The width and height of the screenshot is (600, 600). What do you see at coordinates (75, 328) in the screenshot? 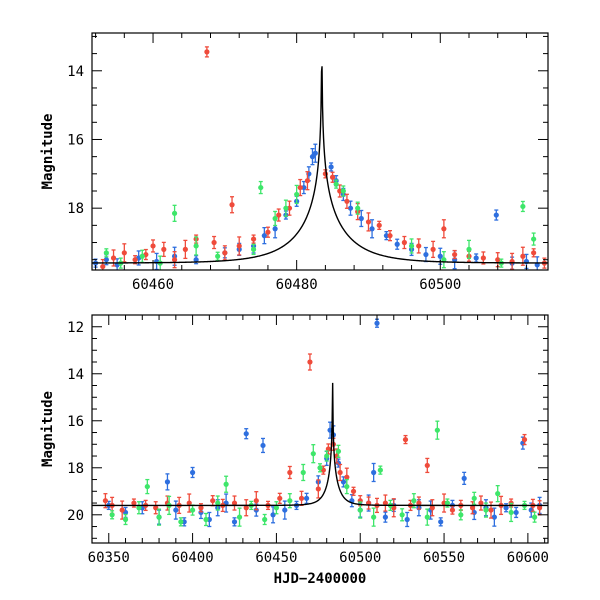
I see `y-tick-label: 12` at bounding box center [75, 328].